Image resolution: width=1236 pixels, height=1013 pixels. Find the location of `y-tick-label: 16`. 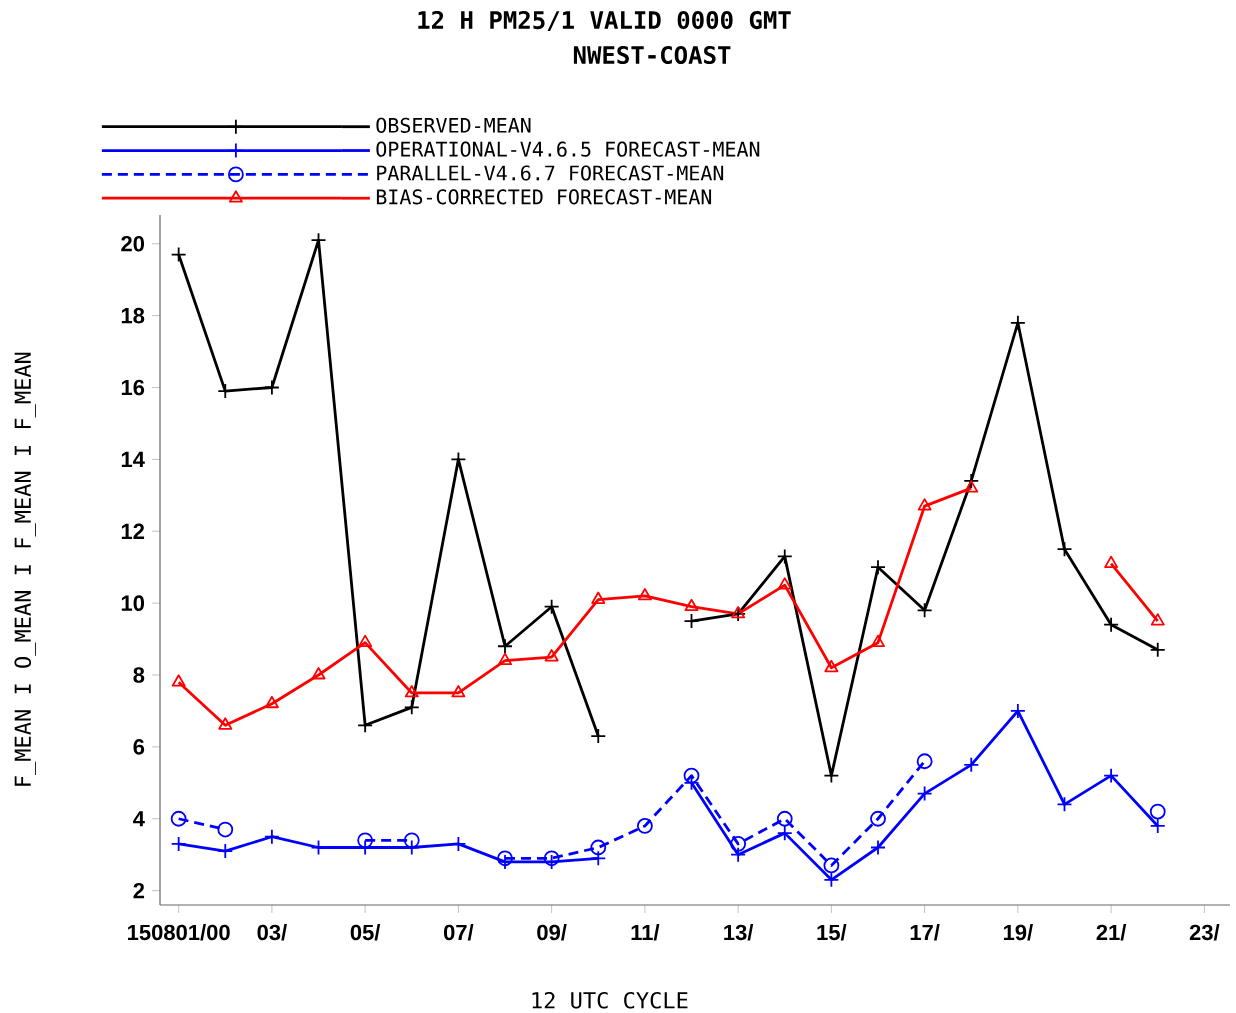

y-tick-label: 16 is located at coordinates (133, 387).